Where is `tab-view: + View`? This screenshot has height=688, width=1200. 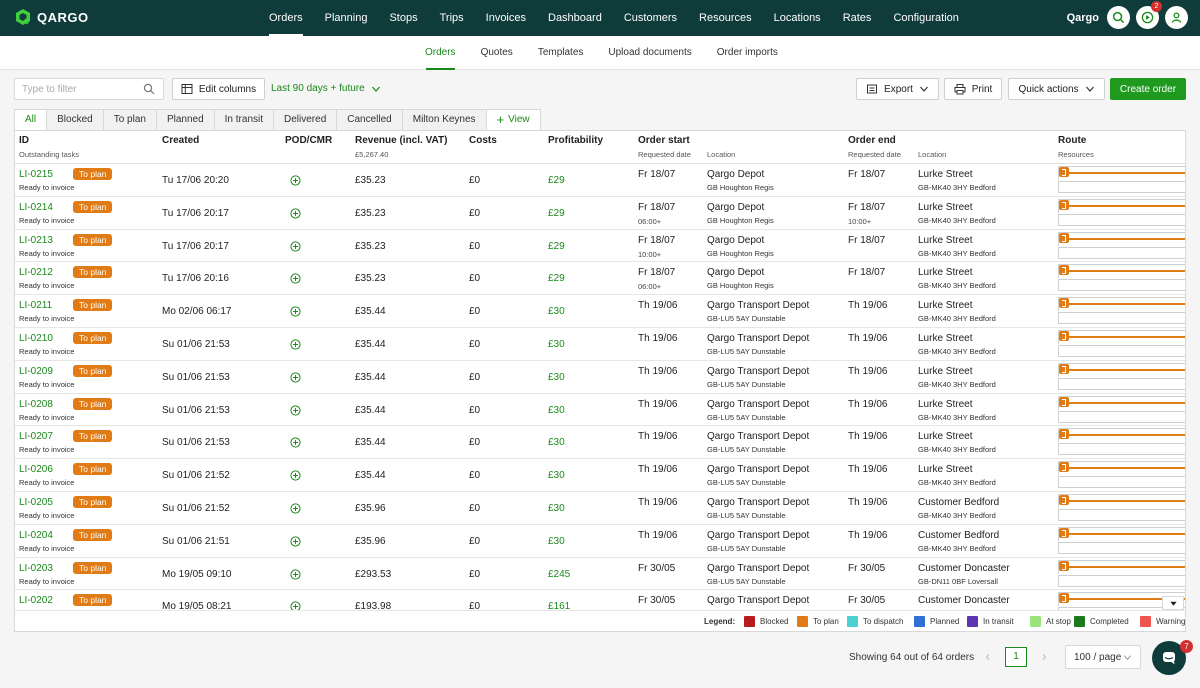 tab-view: + View is located at coordinates (513, 120).